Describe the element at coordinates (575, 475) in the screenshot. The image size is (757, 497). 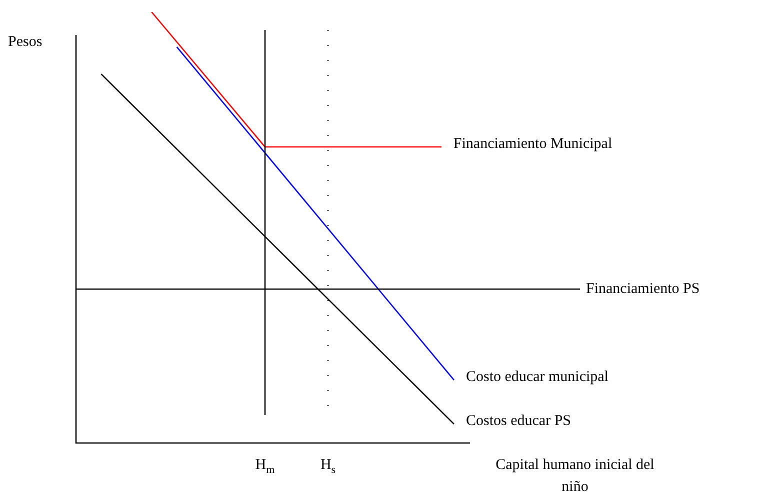
I see `x-axis-title: Capital humano inicial del niño` at that location.